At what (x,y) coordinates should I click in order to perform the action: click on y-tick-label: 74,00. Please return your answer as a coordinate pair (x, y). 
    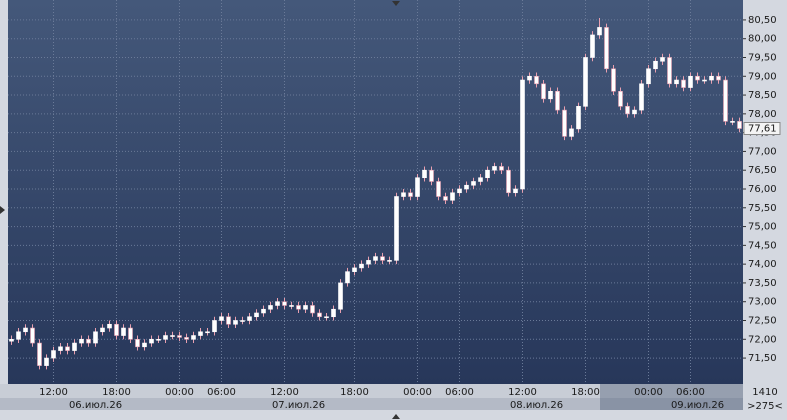
    Looking at the image, I should click on (762, 264).